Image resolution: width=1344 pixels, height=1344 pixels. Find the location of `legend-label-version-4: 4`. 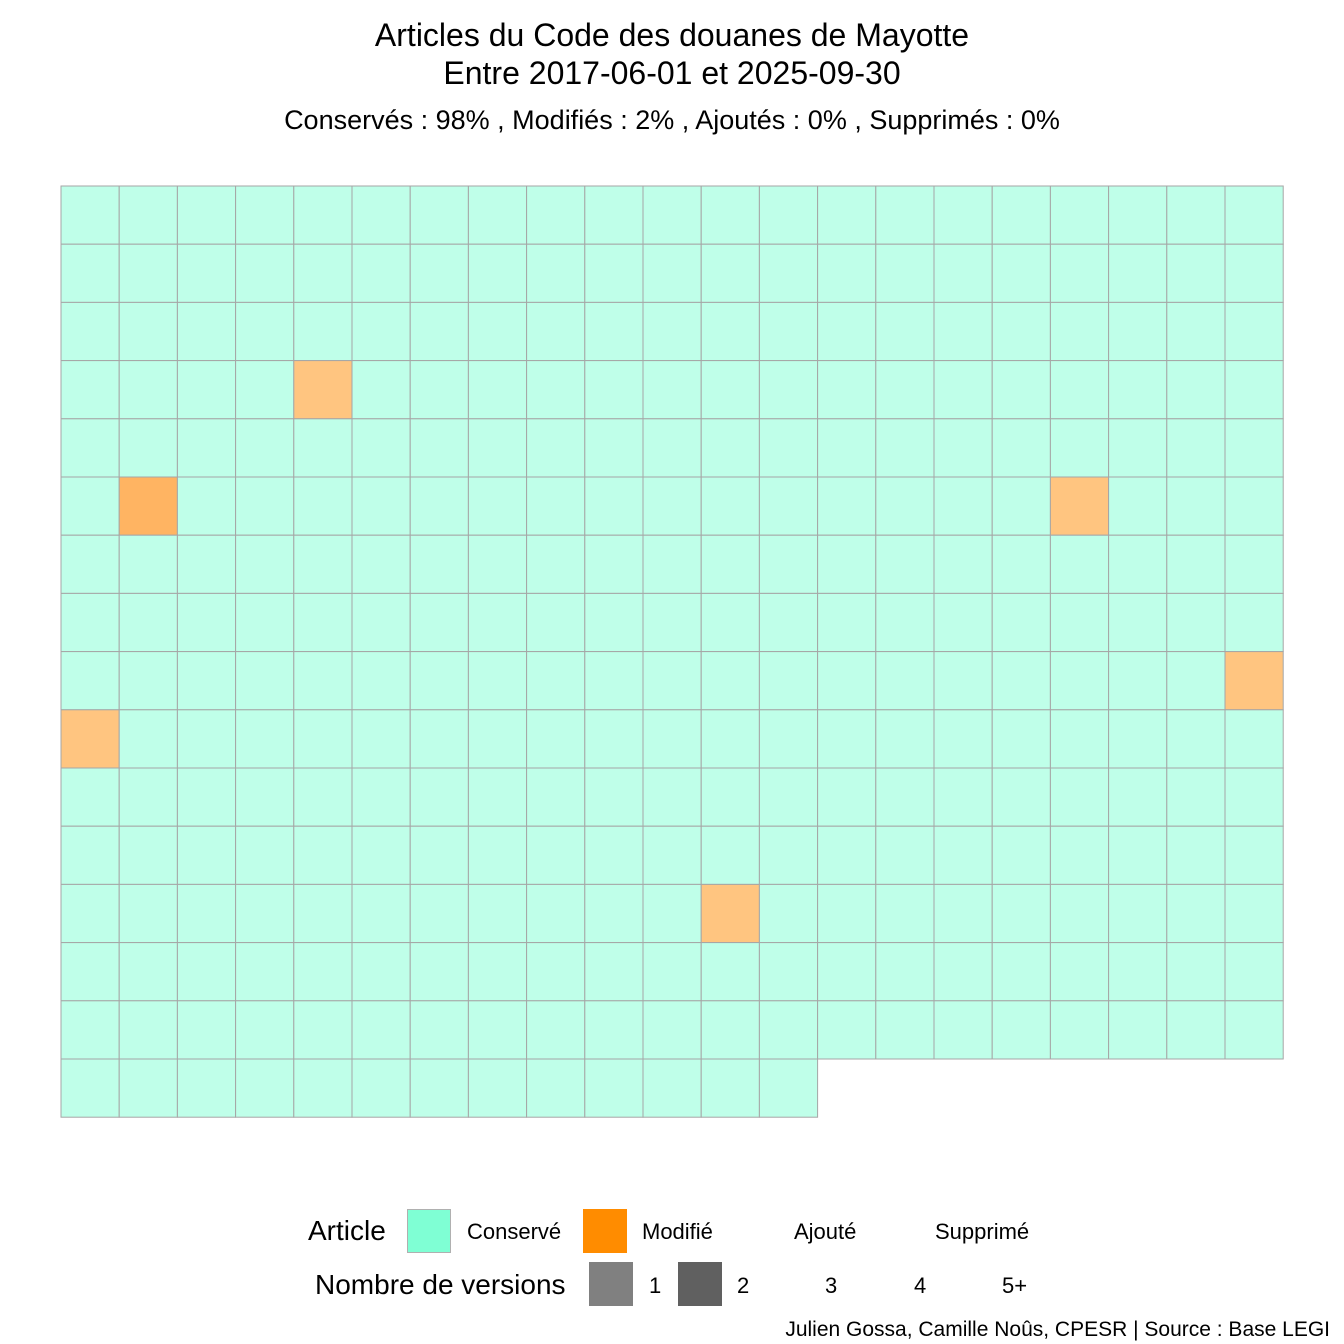

legend-label-version-4: 4 is located at coordinates (920, 1285).